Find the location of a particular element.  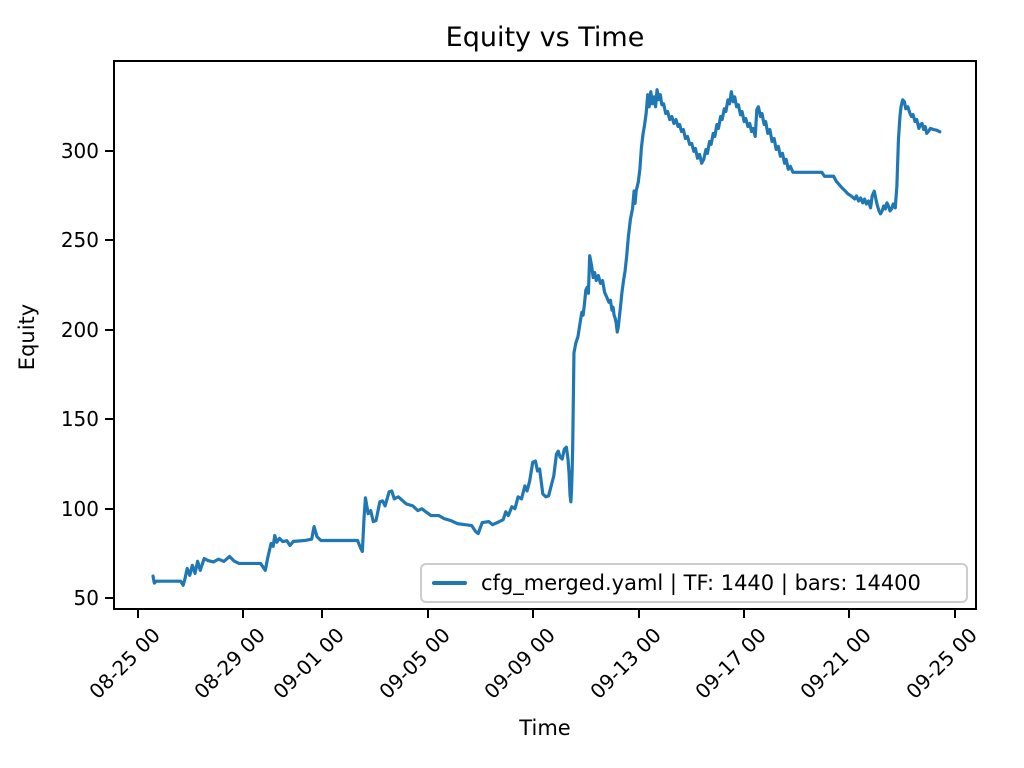

y-tick-label: 200 is located at coordinates (79, 330).